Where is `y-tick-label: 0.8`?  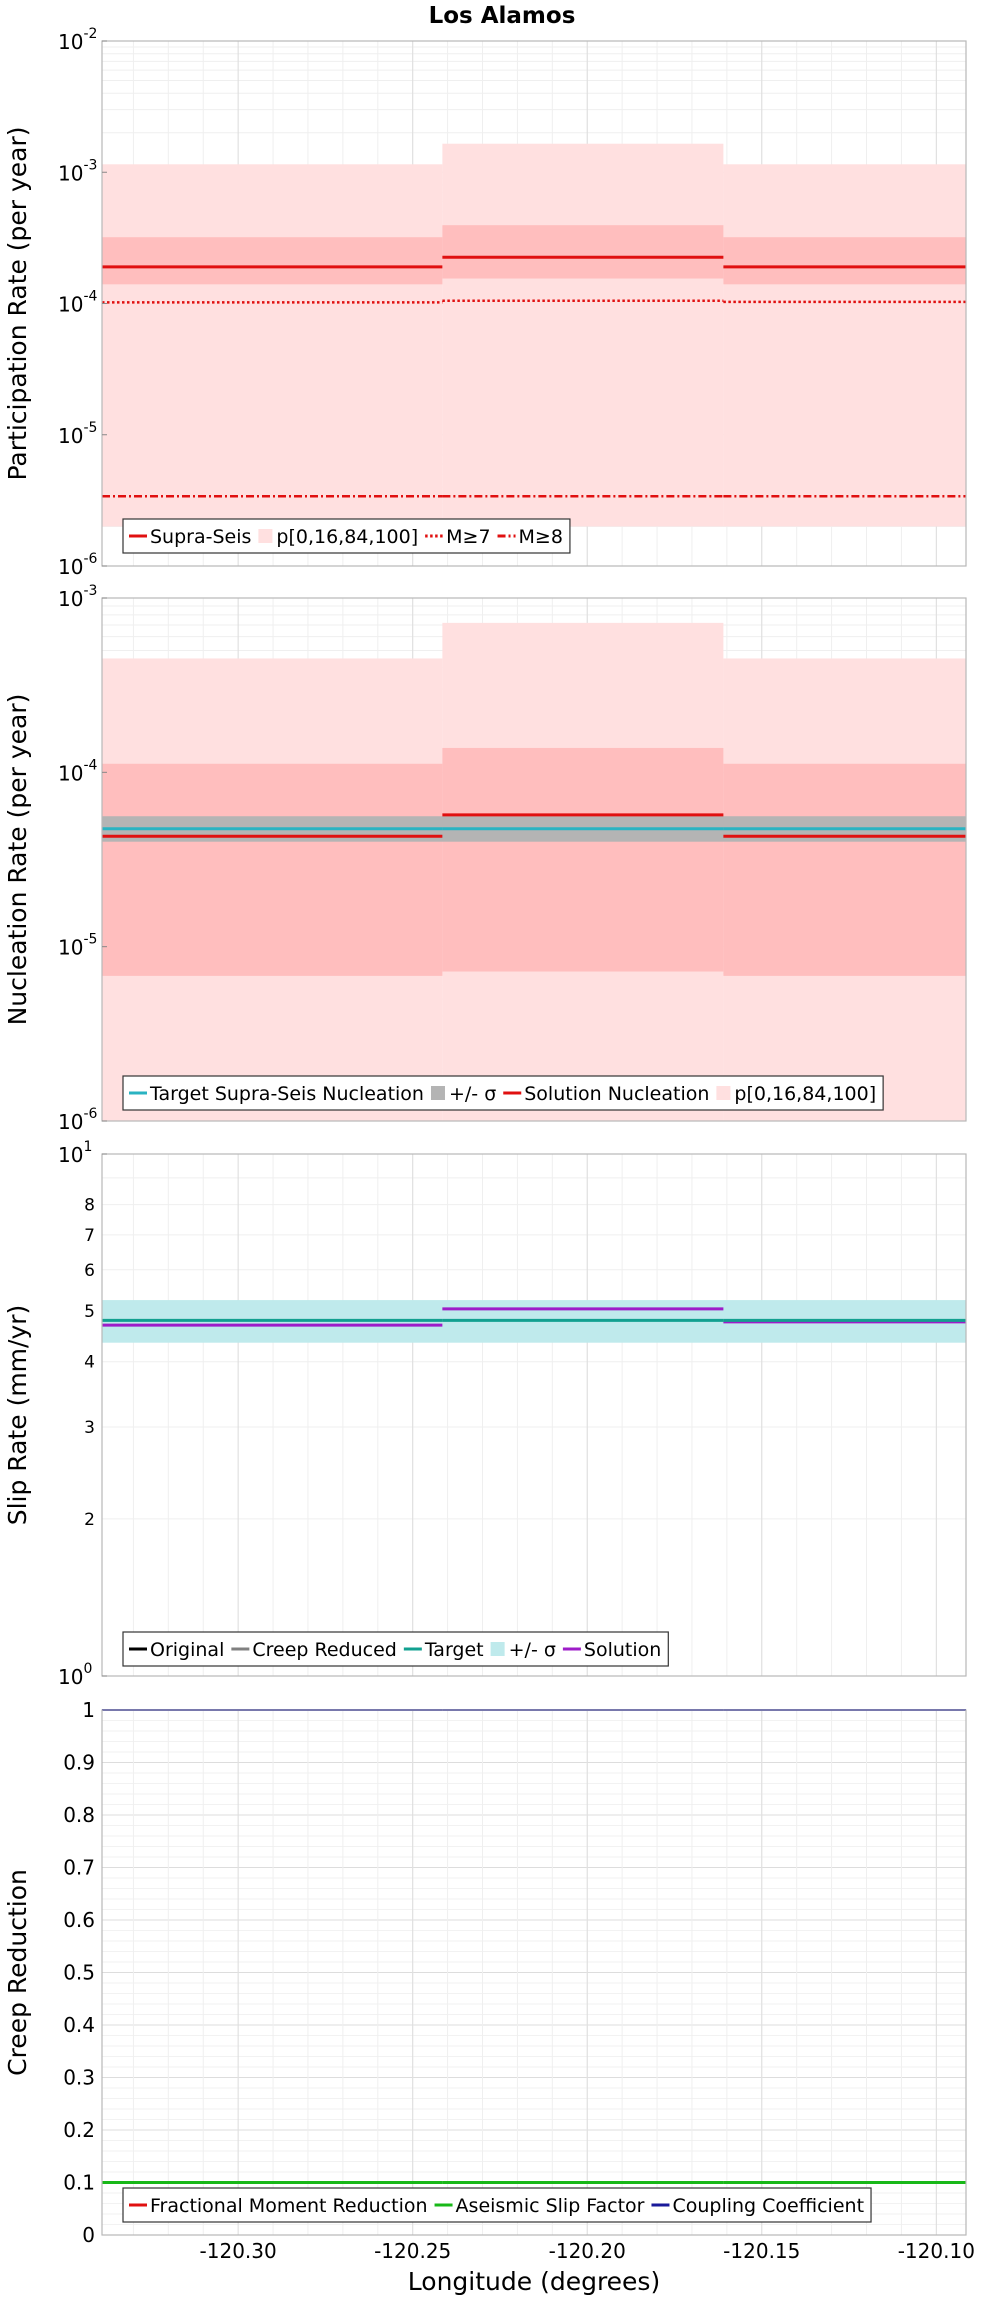
y-tick-label: 0.8 is located at coordinates (79, 1815).